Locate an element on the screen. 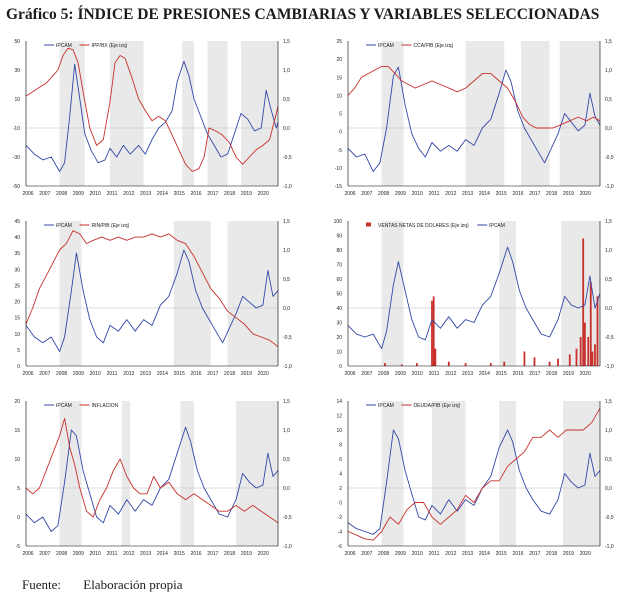  left-tick-label: 14 is located at coordinates (339, 402).